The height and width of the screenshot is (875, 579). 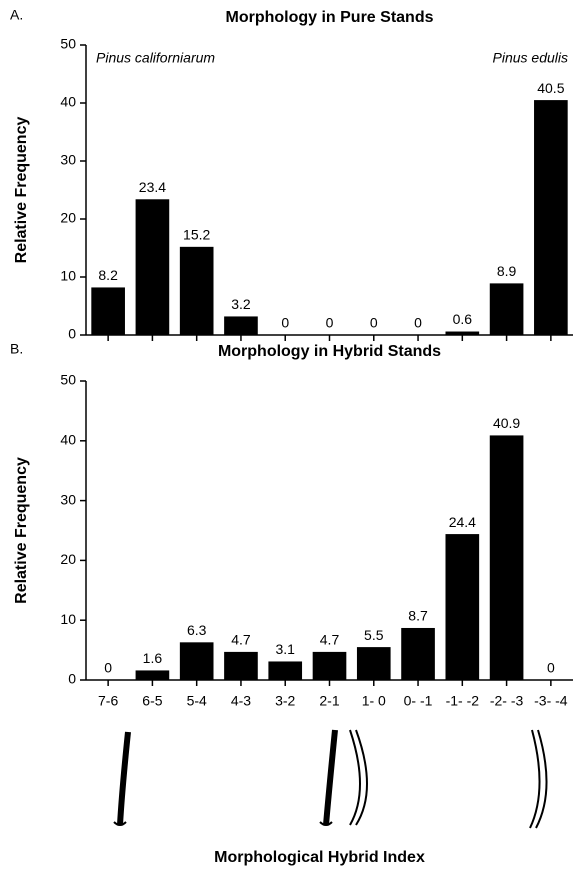 What do you see at coordinates (506, 423) in the screenshot?
I see `data-label: 40.9` at bounding box center [506, 423].